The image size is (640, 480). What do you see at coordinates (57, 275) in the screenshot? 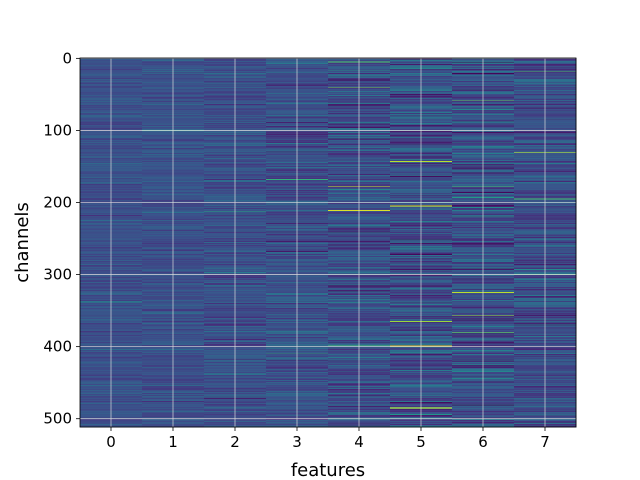
I see `y-tick-label: 300` at bounding box center [57, 275].